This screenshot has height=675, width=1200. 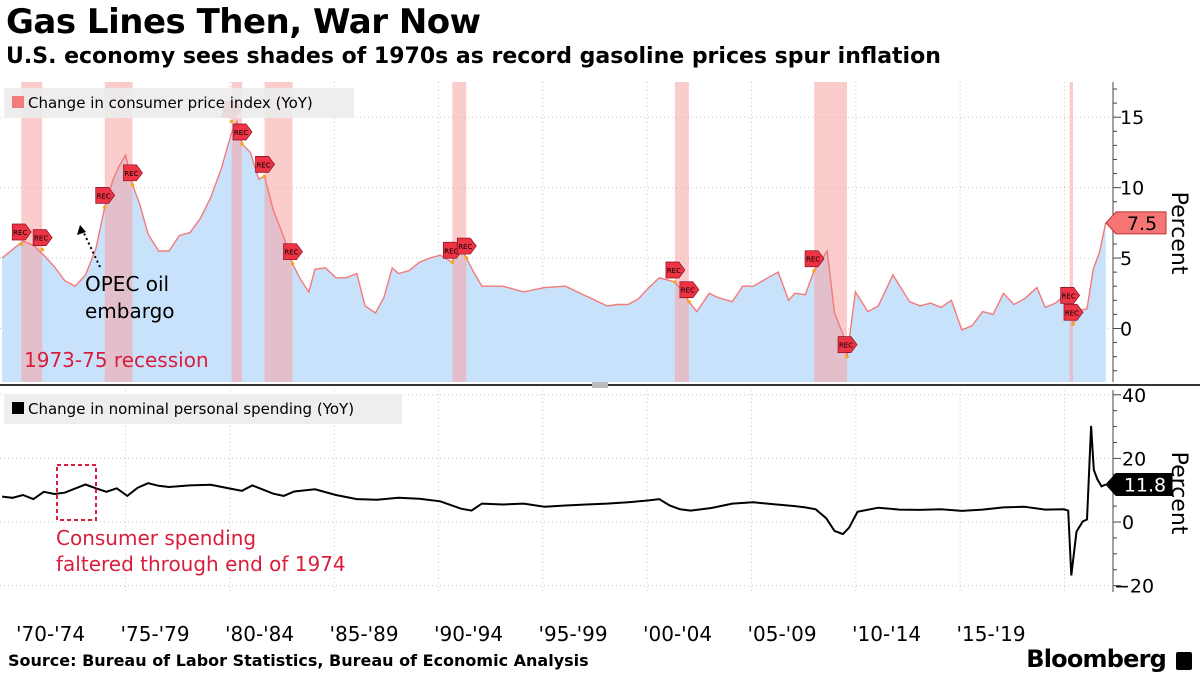 I want to click on top-y-tick-label: 0, so click(x=1126, y=329).